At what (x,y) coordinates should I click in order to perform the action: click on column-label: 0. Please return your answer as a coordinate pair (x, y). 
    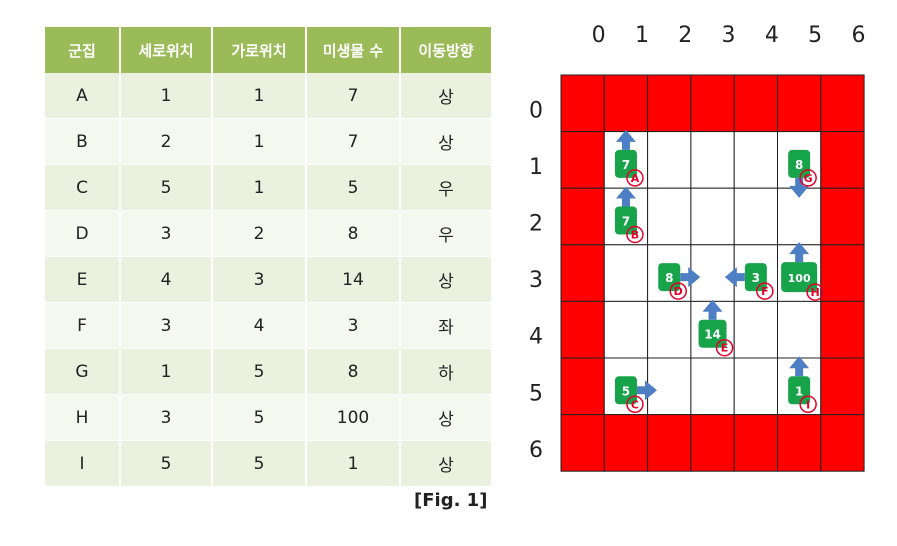
    Looking at the image, I should click on (599, 35).